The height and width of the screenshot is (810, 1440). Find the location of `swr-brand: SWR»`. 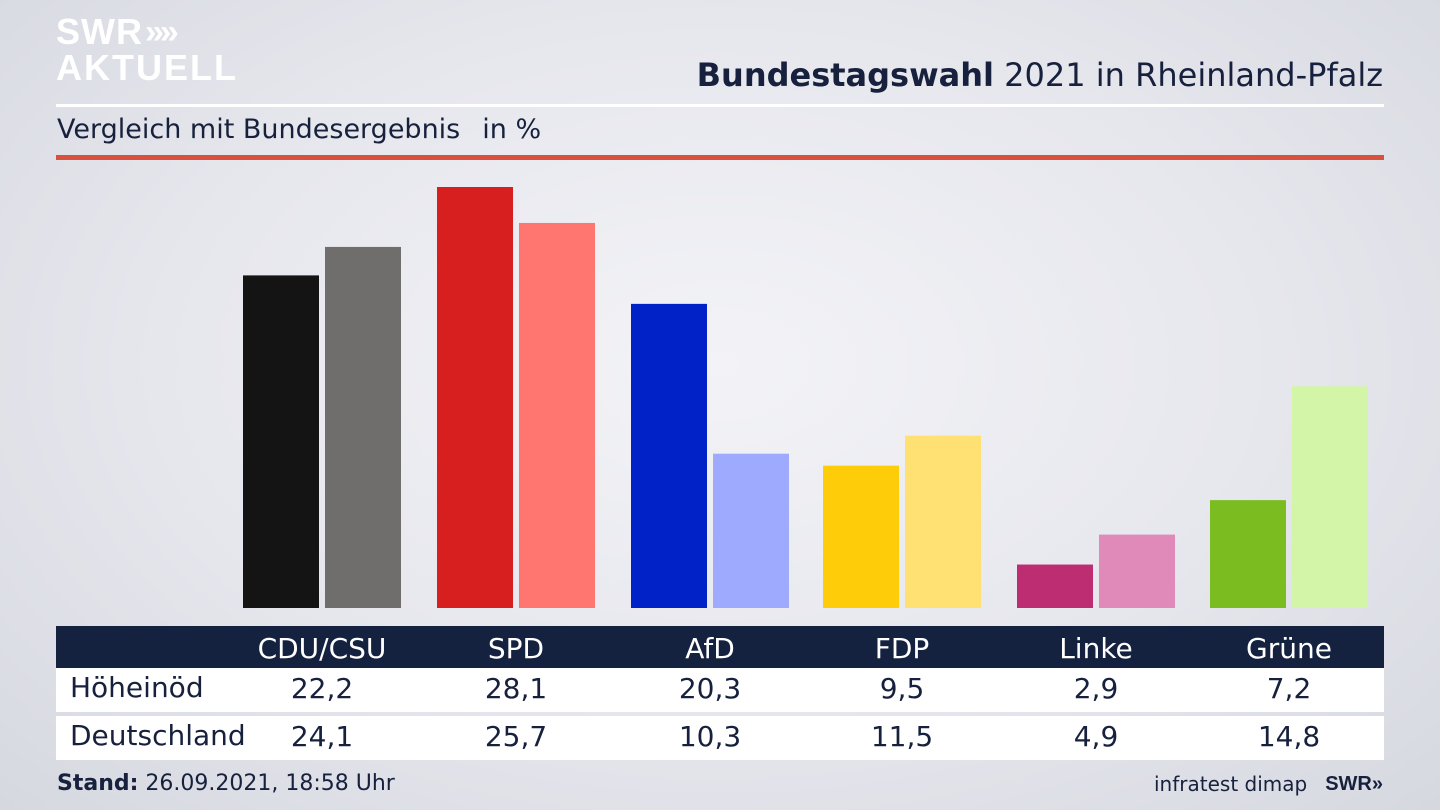

swr-brand: SWR» is located at coordinates (1354, 783).